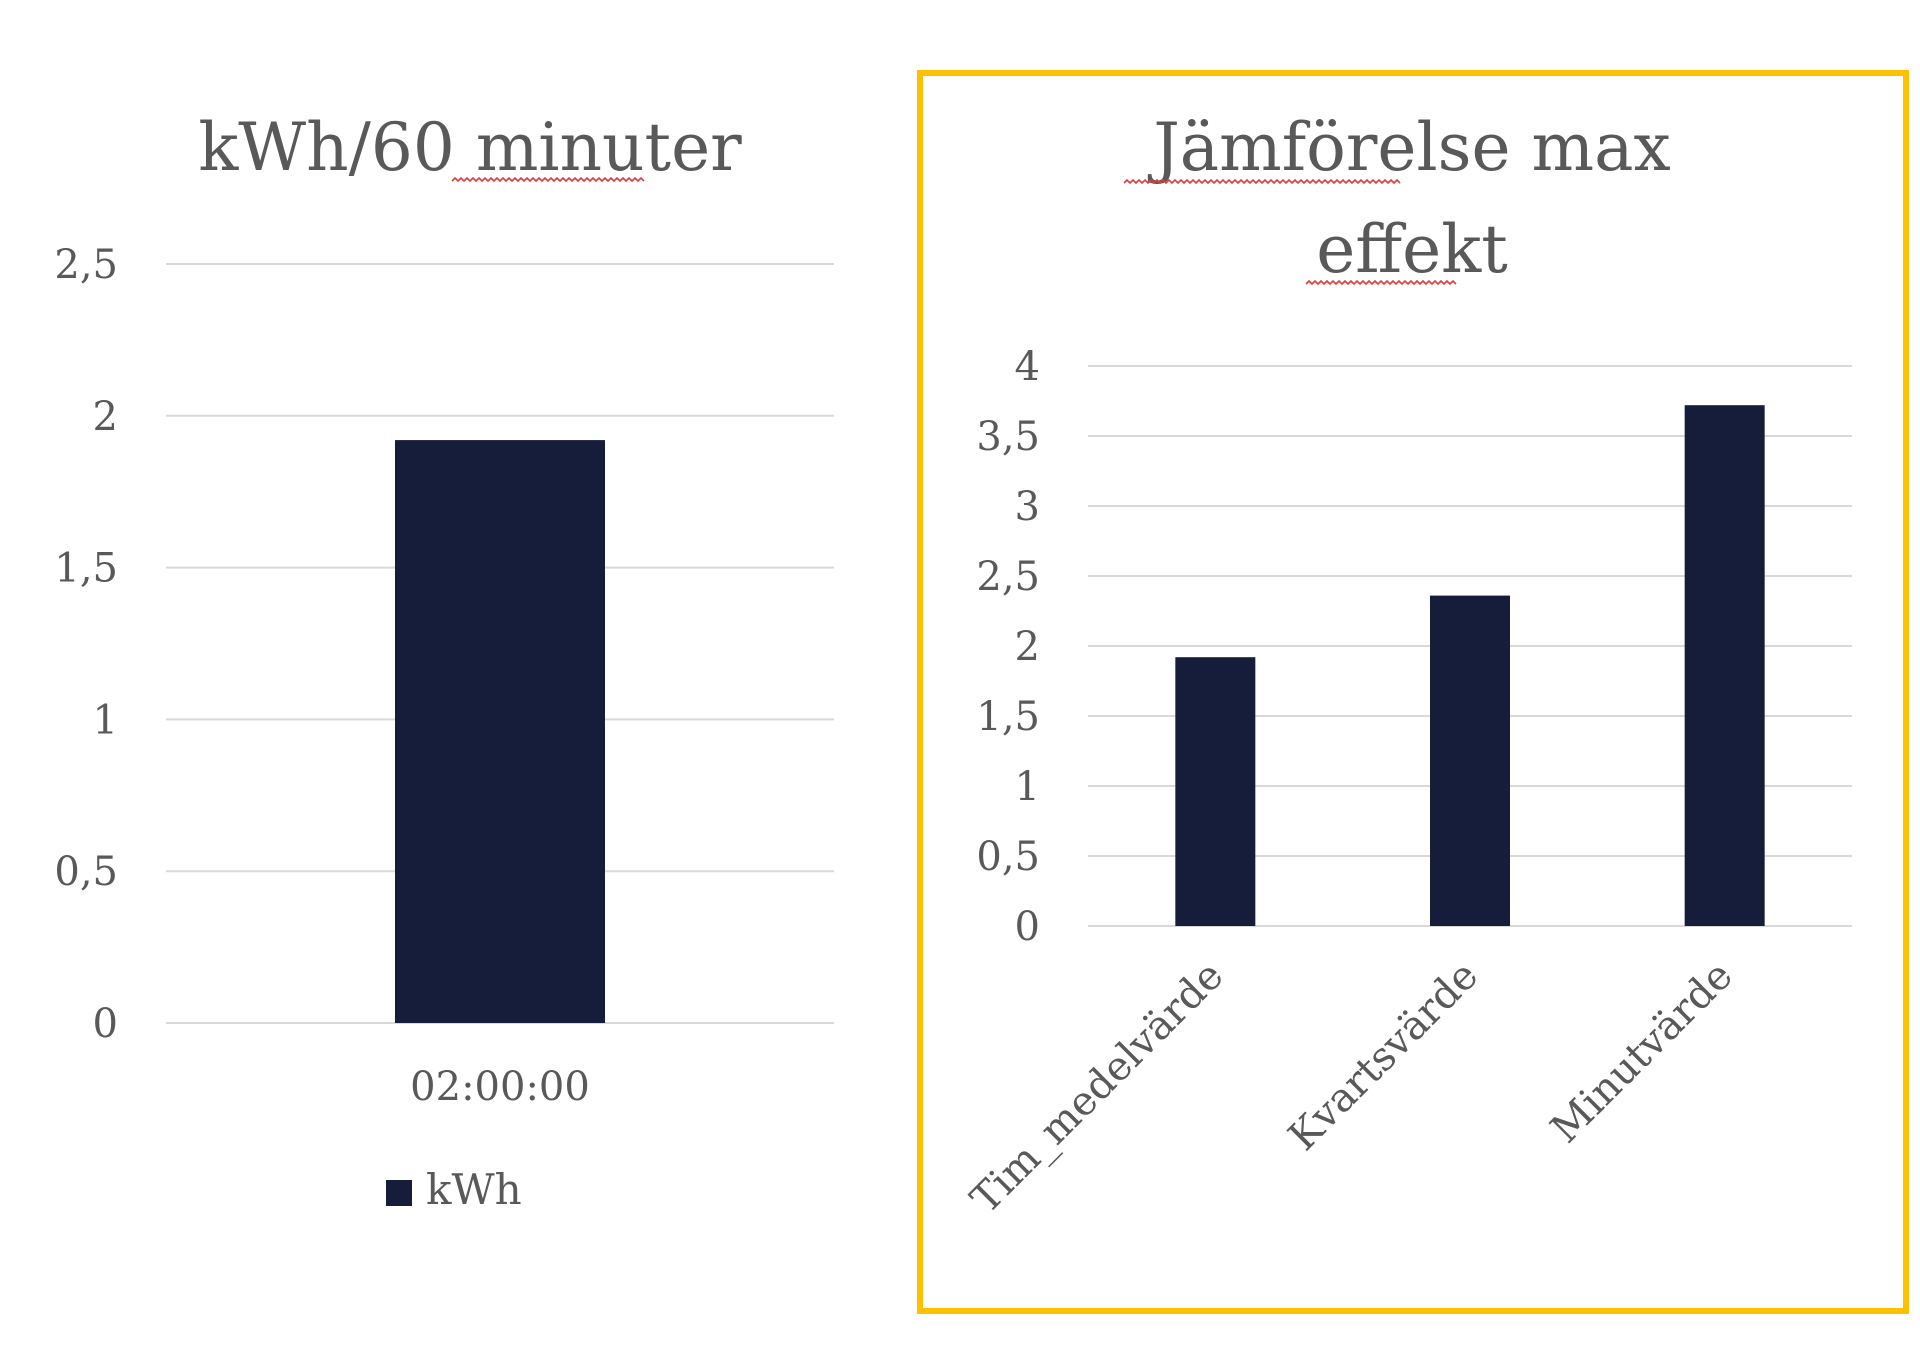 The width and height of the screenshot is (1920, 1352). Describe the element at coordinates (1008, 437) in the screenshot. I see `chart2-y-tick-label: 3,5` at that location.